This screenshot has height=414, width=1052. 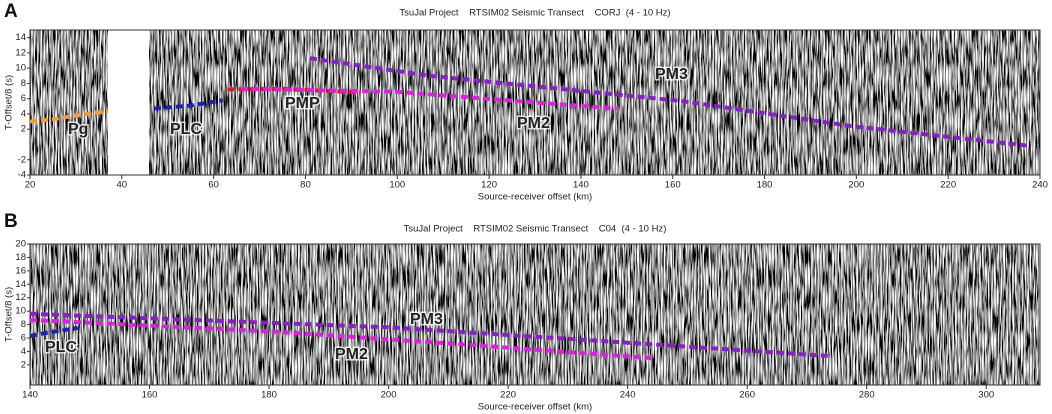 I want to click on legend-label: Pg, so click(x=78, y=129).